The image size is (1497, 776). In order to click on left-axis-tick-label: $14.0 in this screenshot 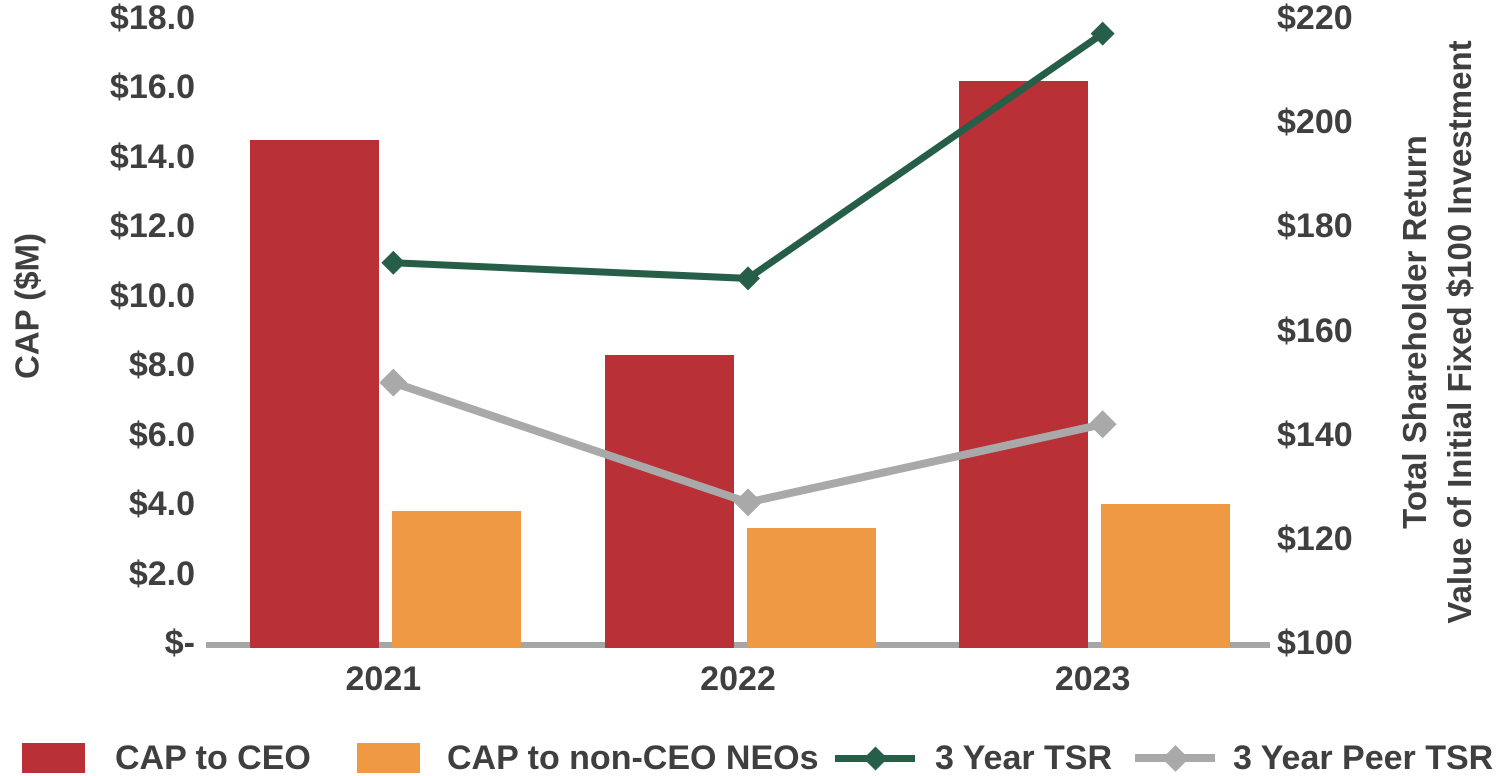, I will do `click(152, 156)`.